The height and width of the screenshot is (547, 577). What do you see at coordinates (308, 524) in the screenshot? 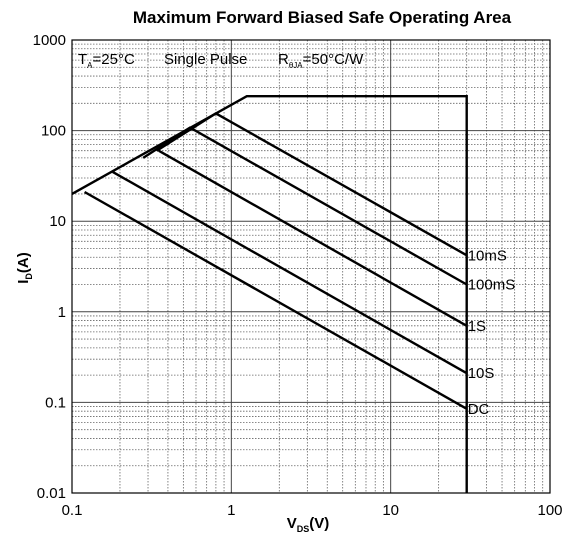
I see `x-axis-label: VDS(V)` at bounding box center [308, 524].